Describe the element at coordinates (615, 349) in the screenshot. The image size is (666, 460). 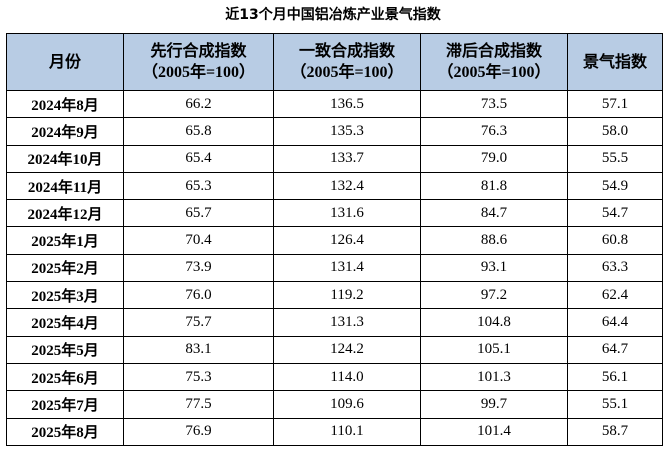
I see `cell-prosperity: 64.7` at that location.